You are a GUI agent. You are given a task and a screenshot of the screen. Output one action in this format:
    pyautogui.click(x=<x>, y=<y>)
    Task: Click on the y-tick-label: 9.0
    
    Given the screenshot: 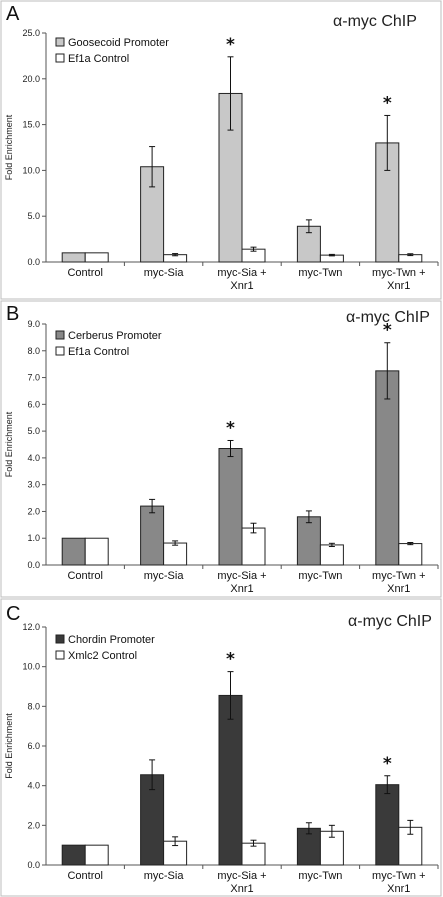 What is the action you would take?
    pyautogui.click(x=33, y=324)
    